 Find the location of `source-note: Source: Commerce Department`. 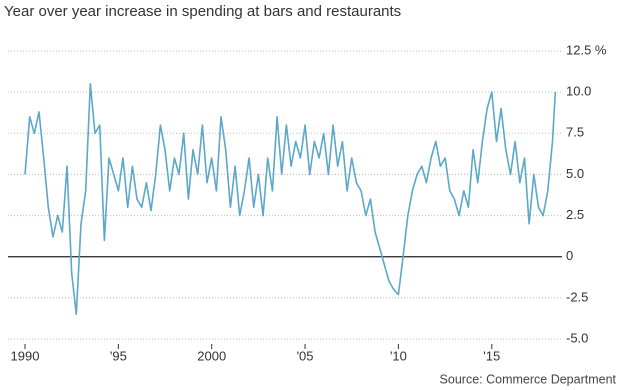

source-note: Source: Commerce Department is located at coordinates (528, 379).